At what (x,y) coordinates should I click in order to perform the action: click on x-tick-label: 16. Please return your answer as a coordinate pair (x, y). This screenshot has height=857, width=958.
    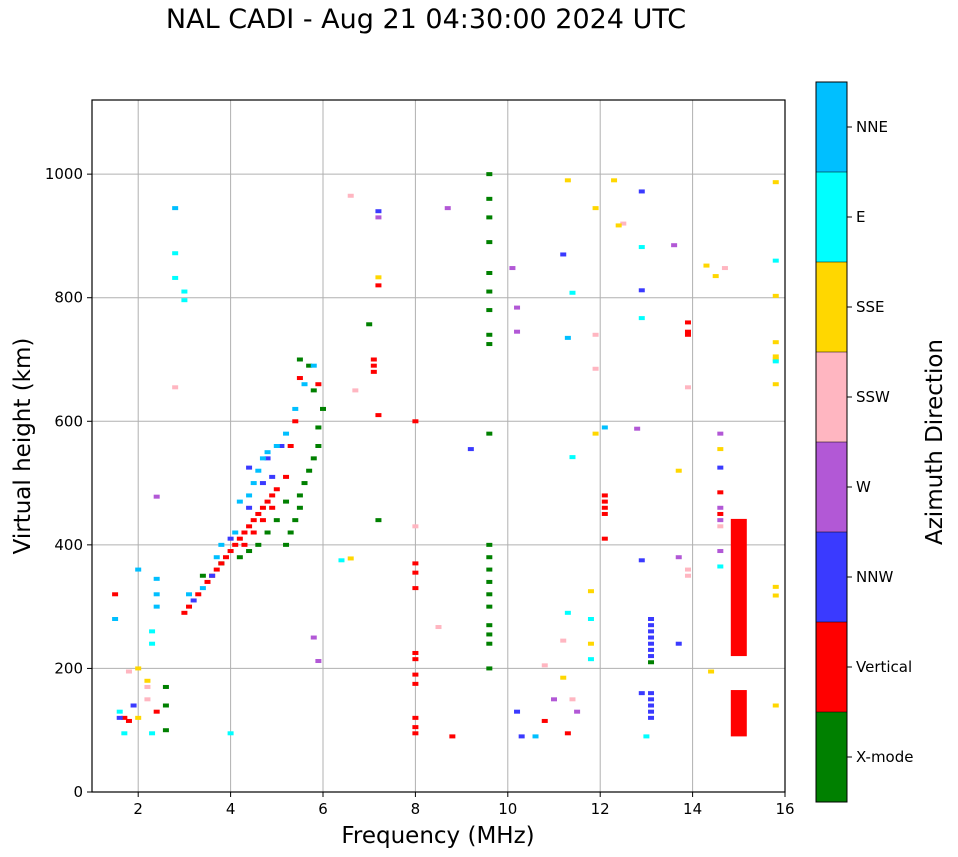
    Looking at the image, I should click on (784, 809).